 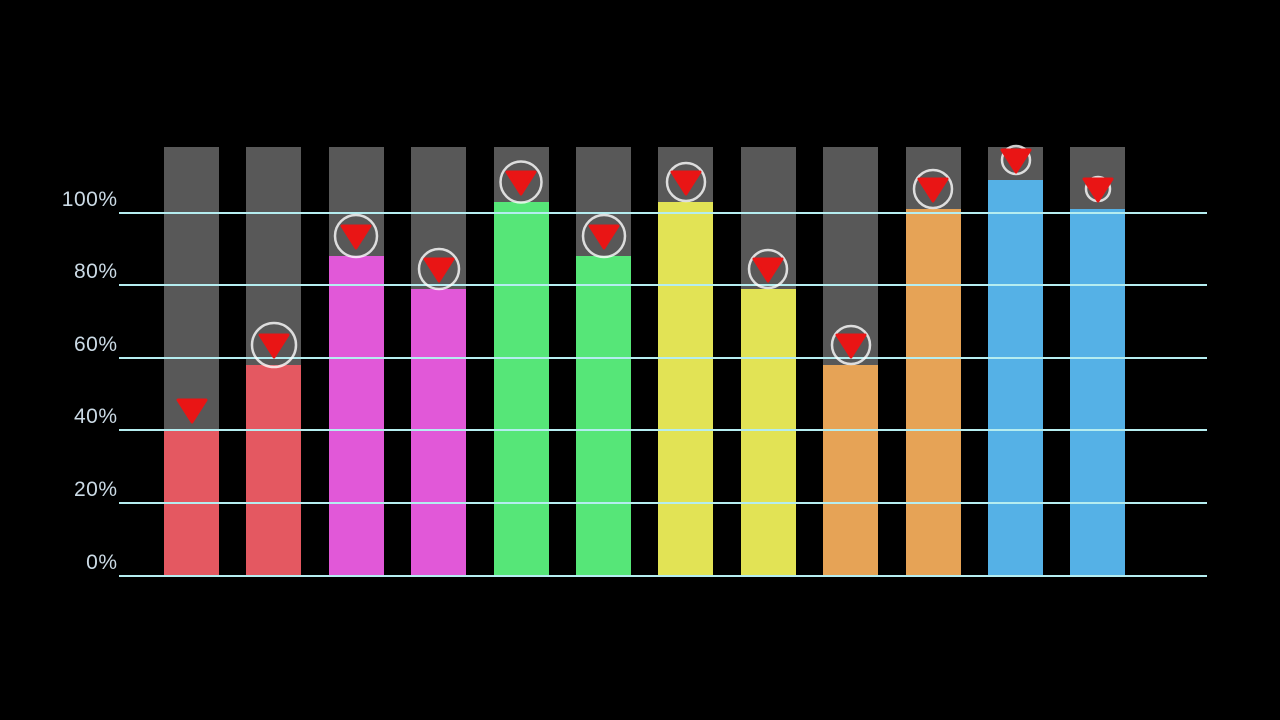 I want to click on y-axis-tick-label: 80%, so click(x=95, y=272).